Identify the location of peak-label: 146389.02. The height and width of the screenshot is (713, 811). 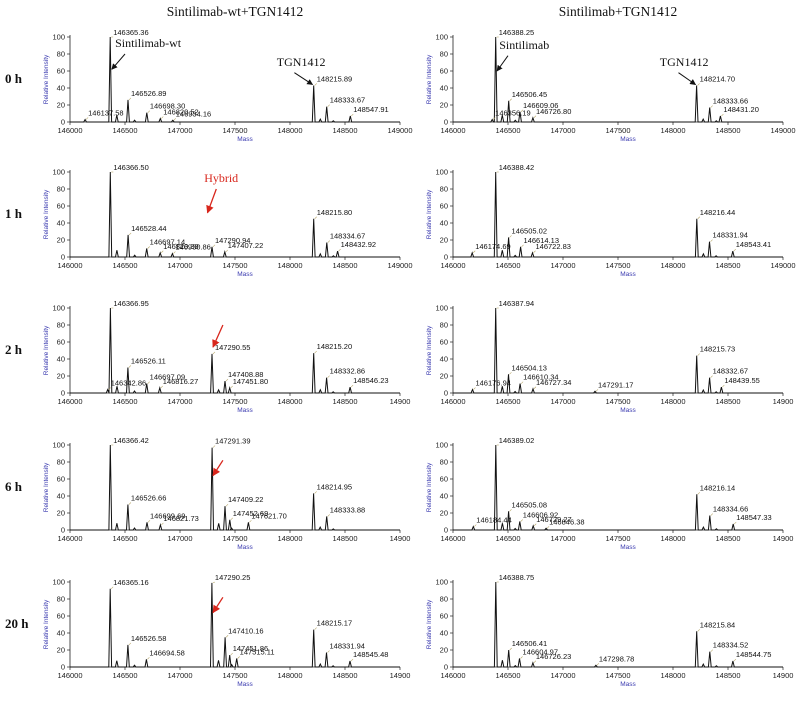
(516, 440).